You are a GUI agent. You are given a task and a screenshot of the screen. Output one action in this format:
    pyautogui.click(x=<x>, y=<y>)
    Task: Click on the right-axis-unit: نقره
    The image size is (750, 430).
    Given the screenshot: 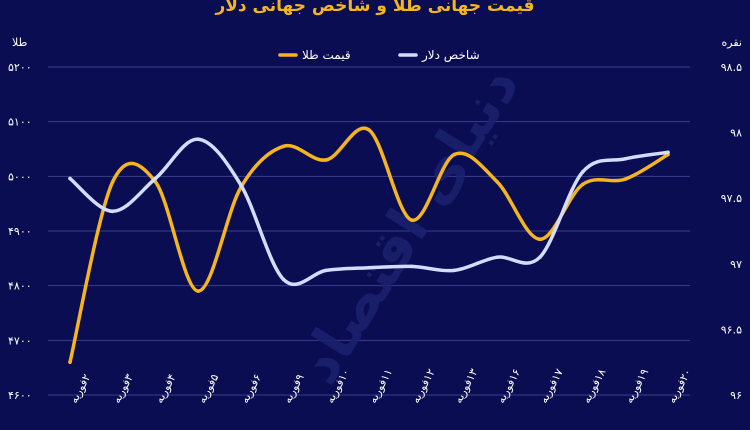 What is the action you would take?
    pyautogui.click(x=732, y=42)
    